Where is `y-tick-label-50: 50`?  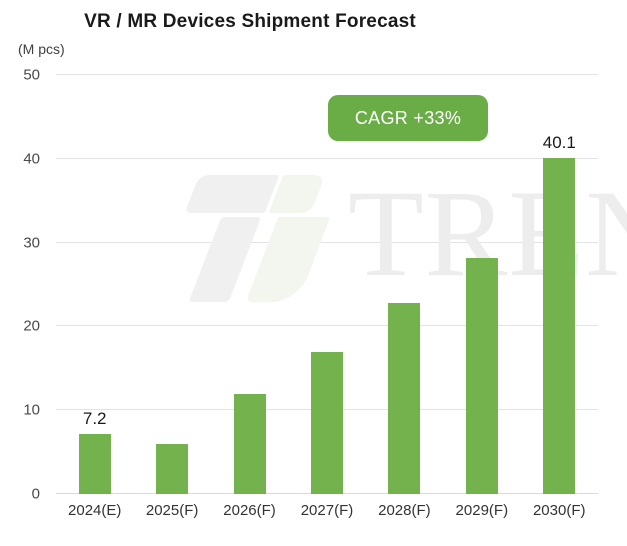
y-tick-label-50: 50 is located at coordinates (31, 75).